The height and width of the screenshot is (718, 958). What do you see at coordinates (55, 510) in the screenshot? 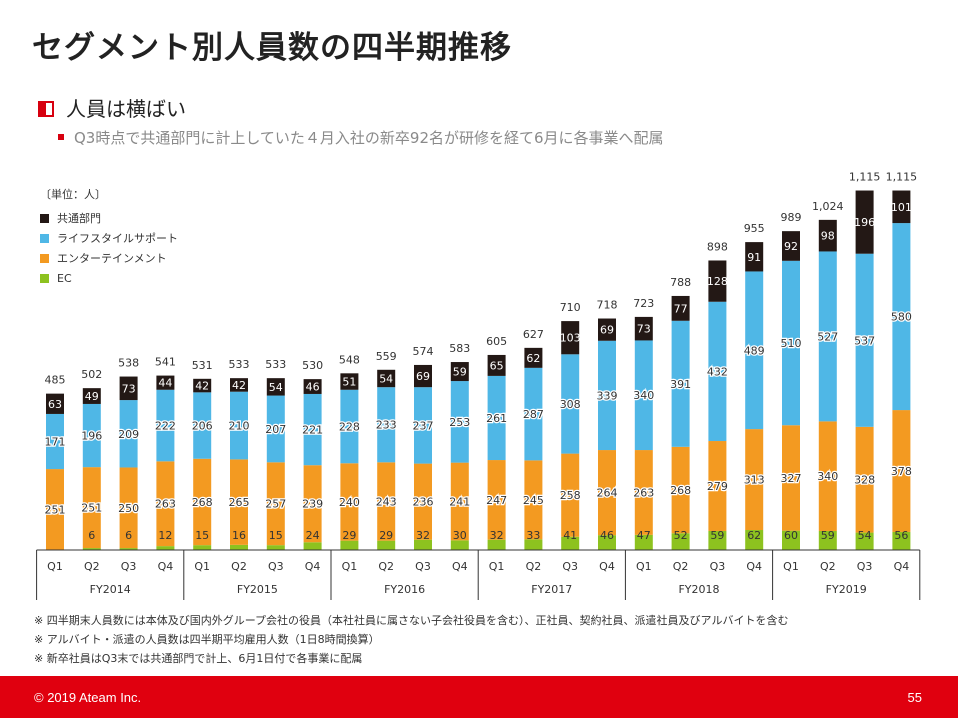
I see `data-label: 251` at bounding box center [55, 510].